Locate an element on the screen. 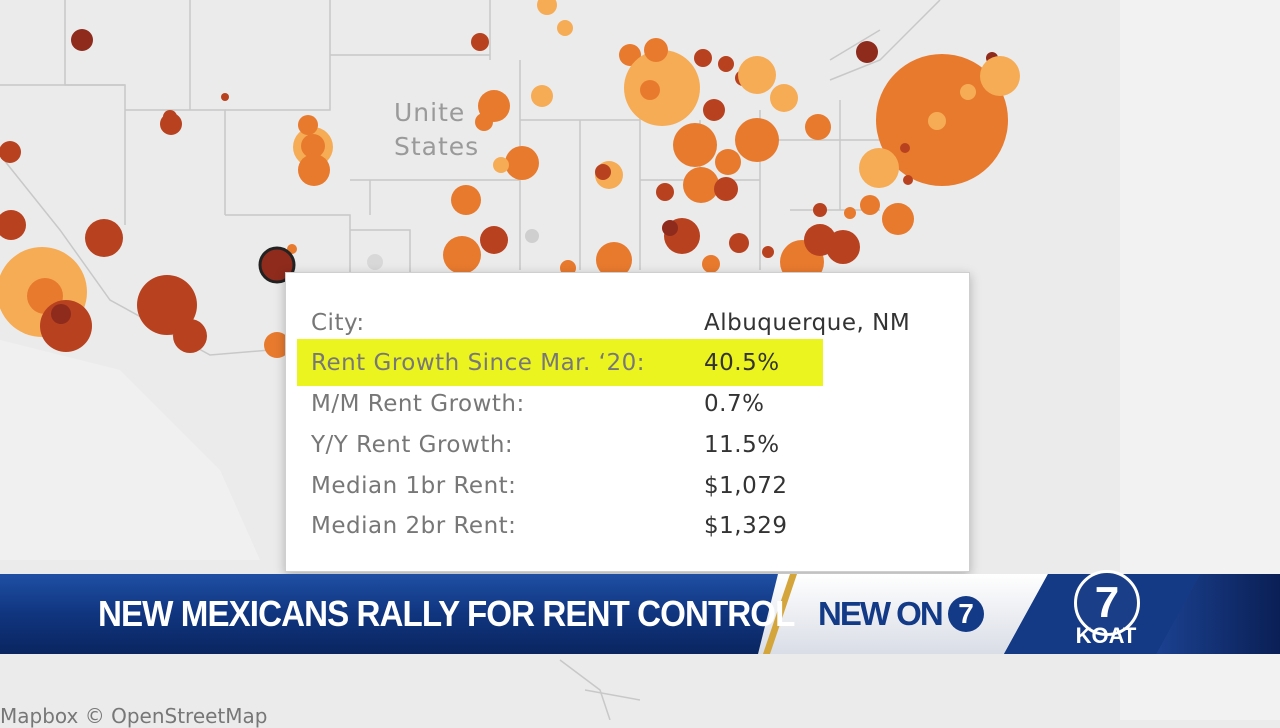 The height and width of the screenshot is (728, 1280). news-lower-third is located at coordinates (640, 614).